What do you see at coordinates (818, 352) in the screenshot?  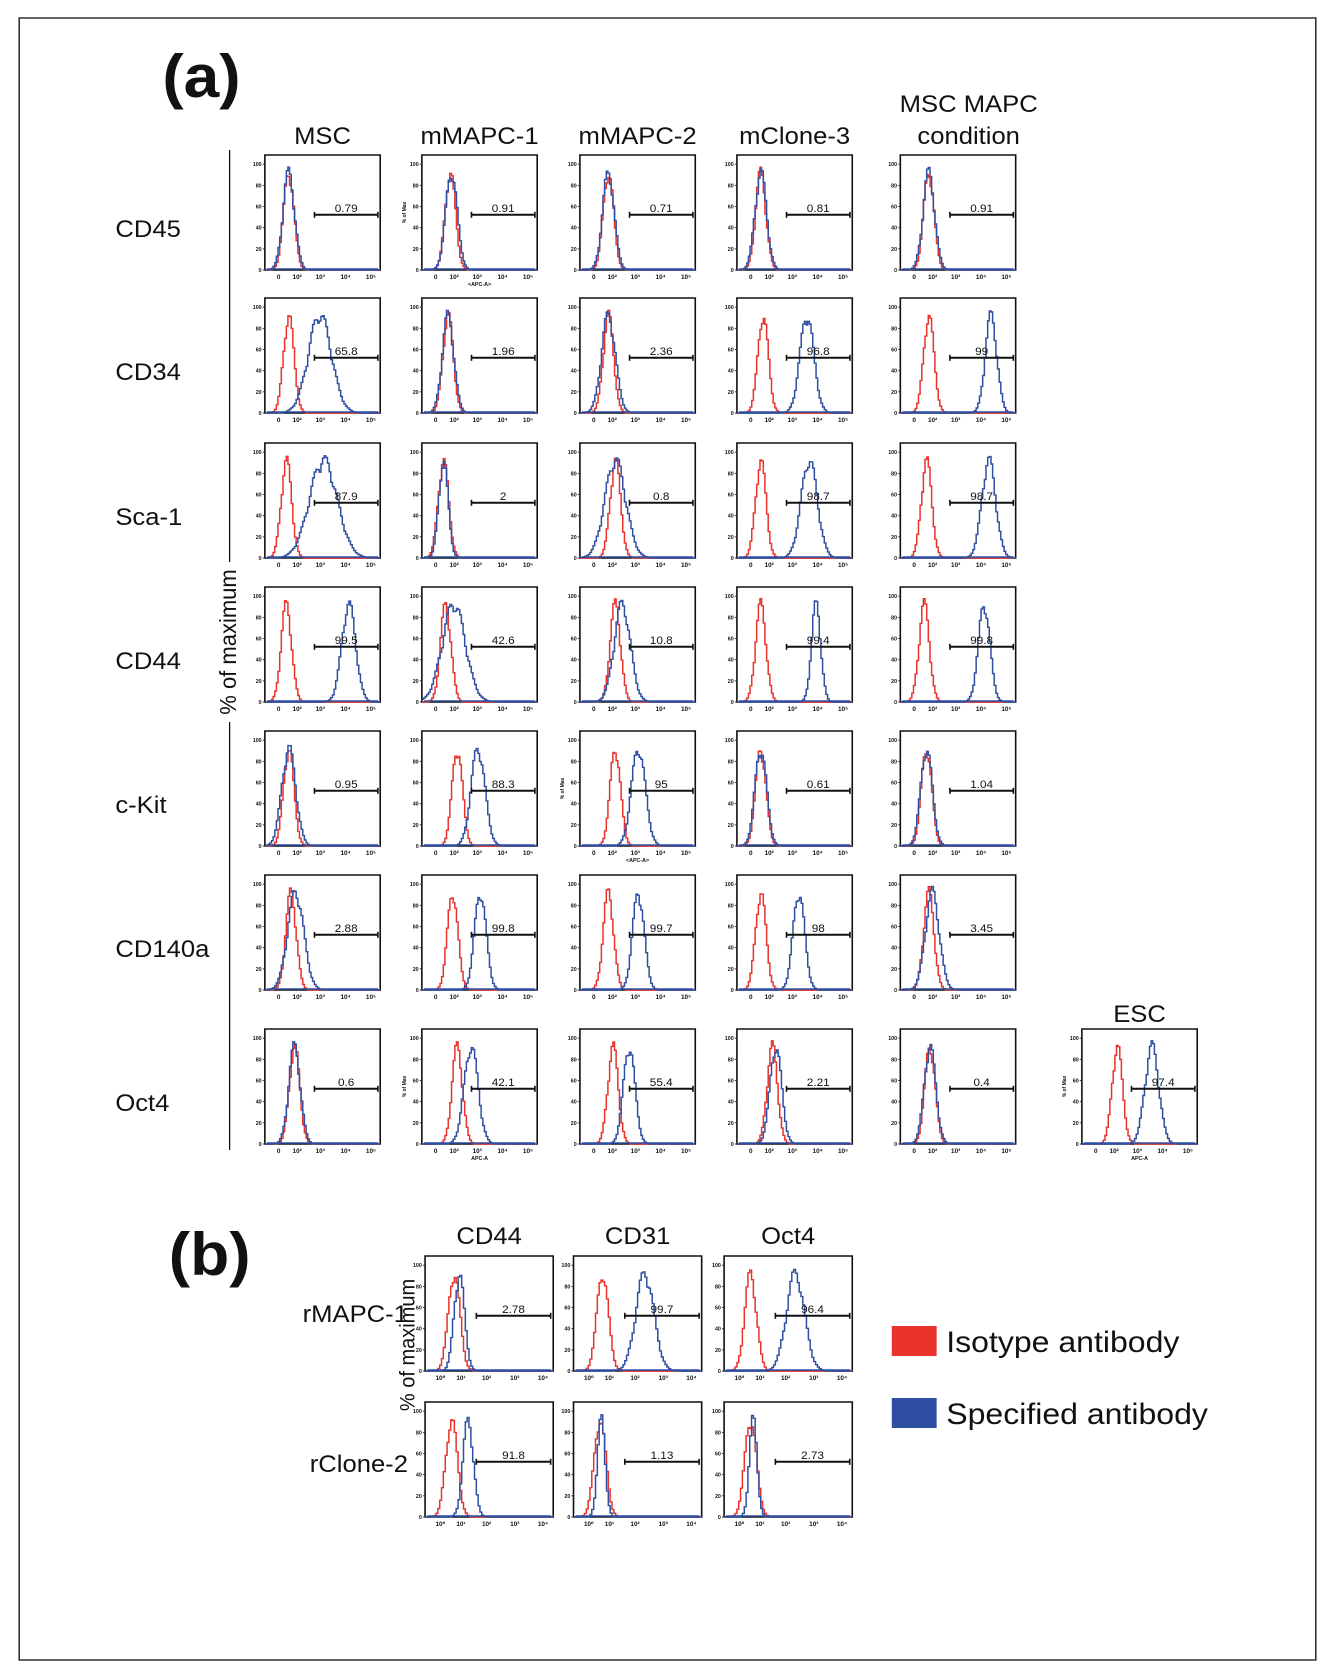 I see `gate-value: 96.8` at bounding box center [818, 352].